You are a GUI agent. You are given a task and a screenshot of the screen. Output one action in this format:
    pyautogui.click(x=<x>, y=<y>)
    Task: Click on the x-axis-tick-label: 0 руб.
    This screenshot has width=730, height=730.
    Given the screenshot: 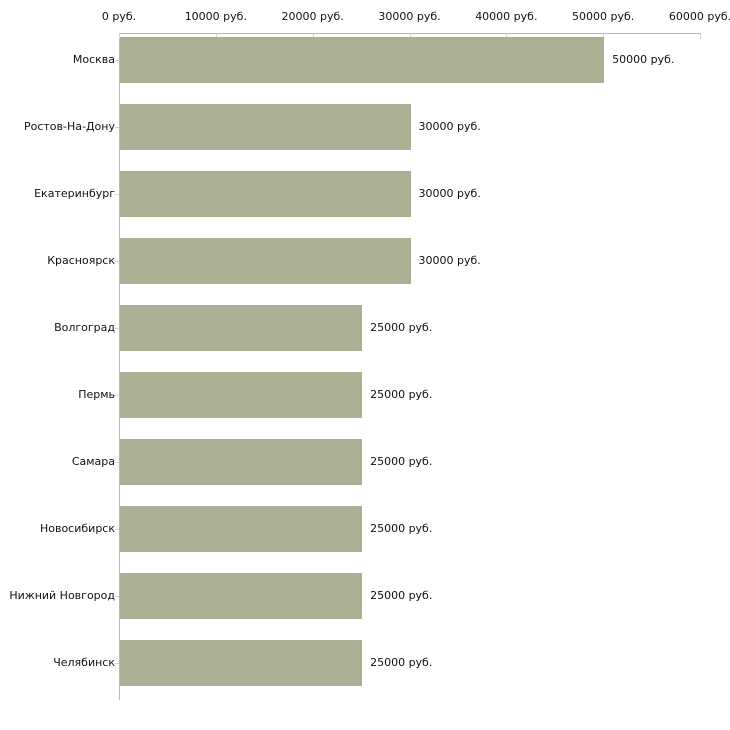 What is the action you would take?
    pyautogui.click(x=119, y=16)
    